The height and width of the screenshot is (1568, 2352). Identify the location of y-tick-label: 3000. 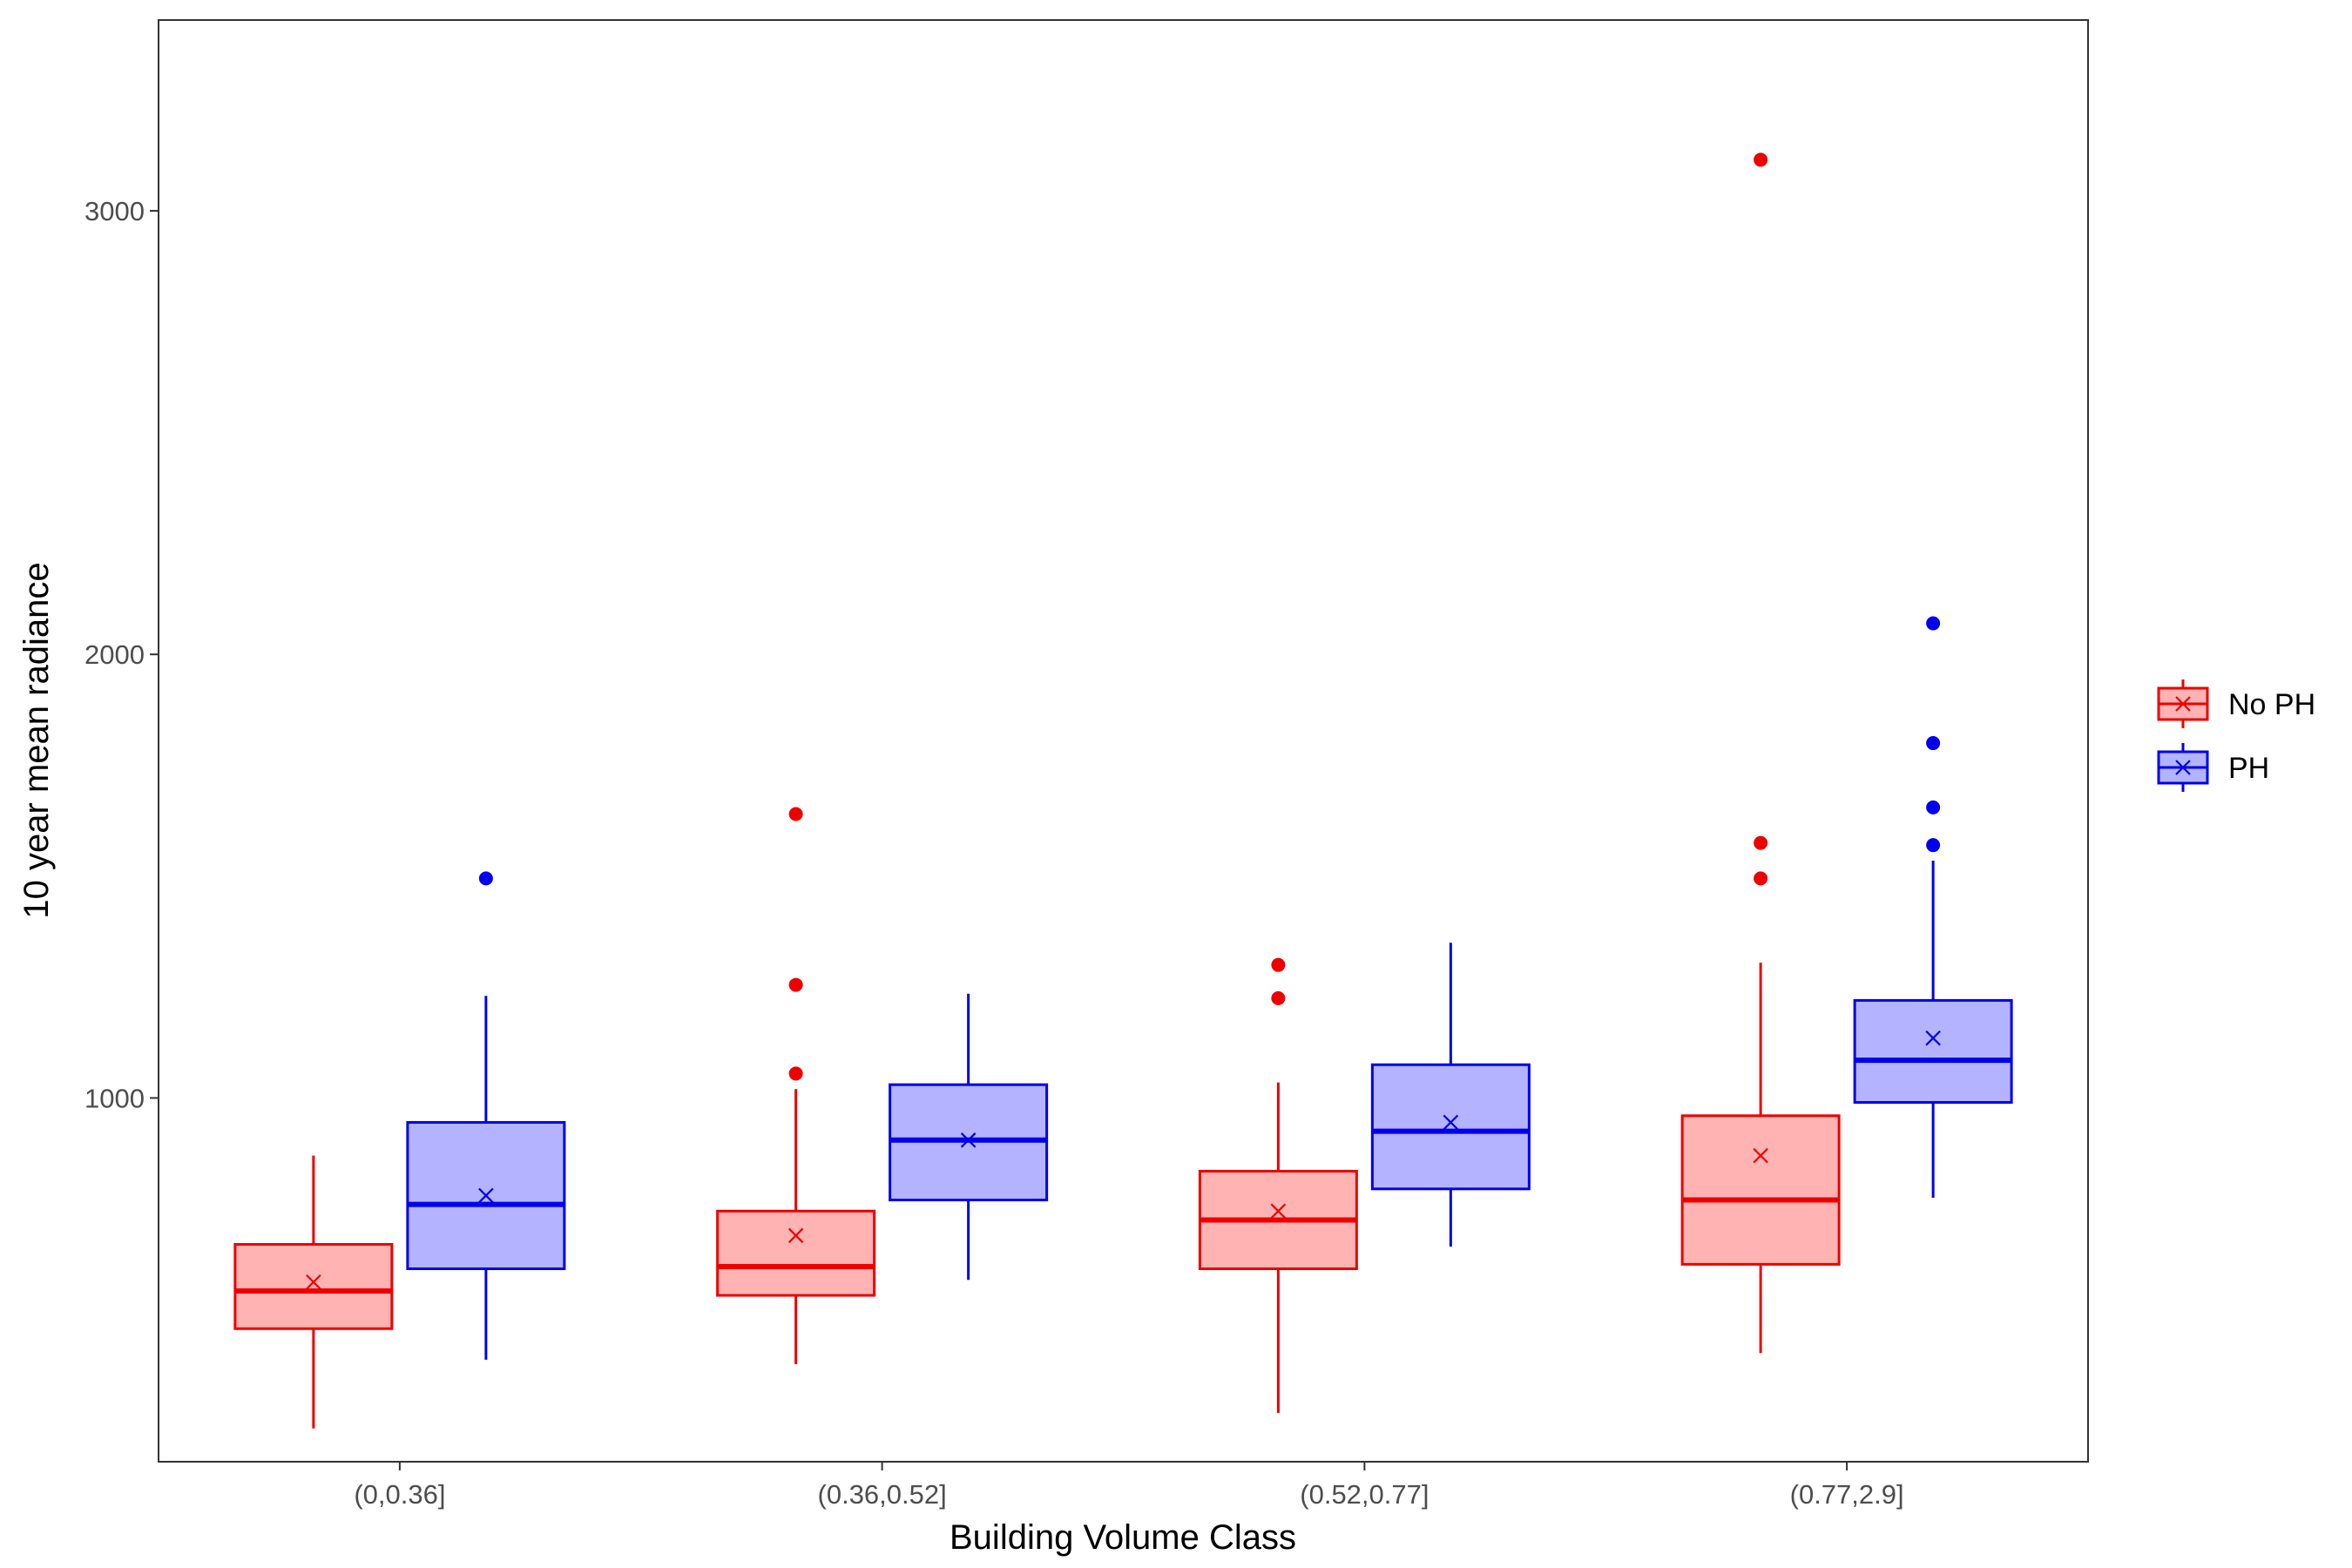
(114, 211).